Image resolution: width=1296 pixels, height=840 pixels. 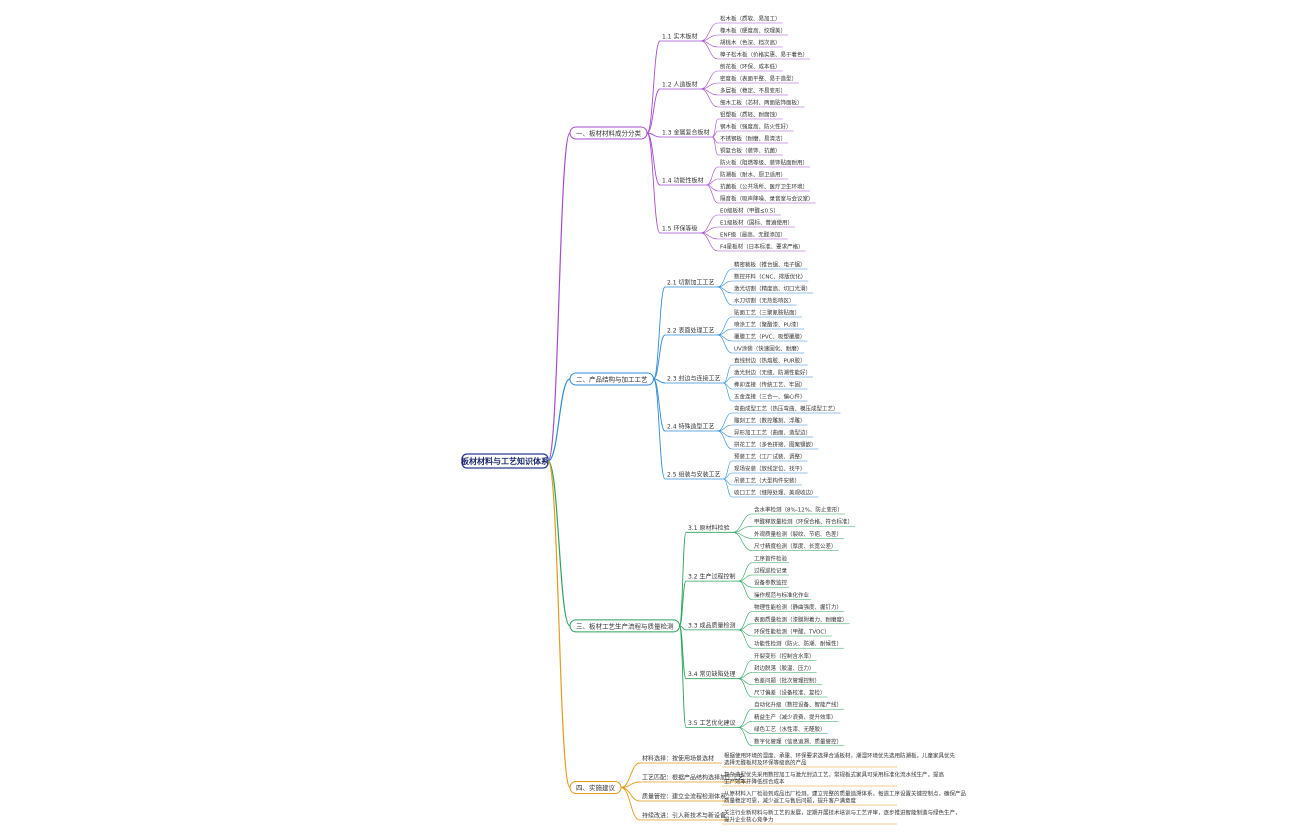 I want to click on leaf-label: 胡桃木（色深、档次高）, so click(x=750, y=43).